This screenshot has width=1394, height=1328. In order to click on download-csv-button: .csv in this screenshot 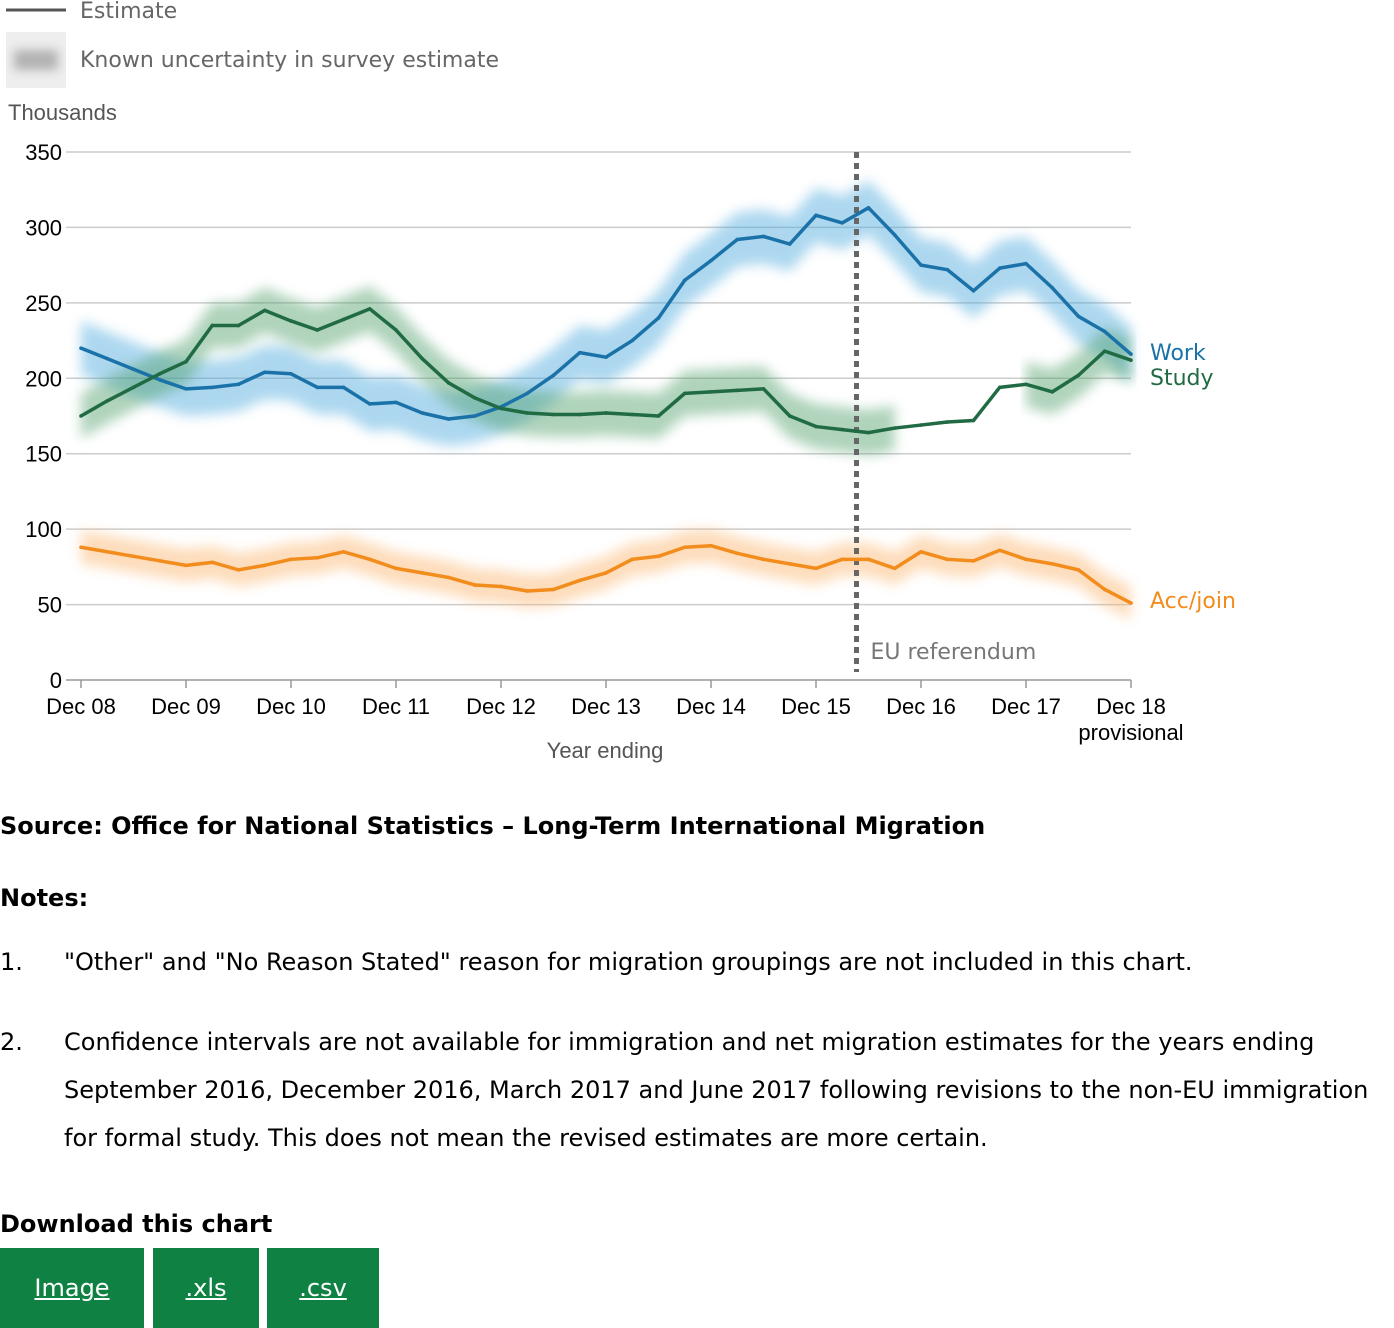, I will do `click(323, 1288)`.